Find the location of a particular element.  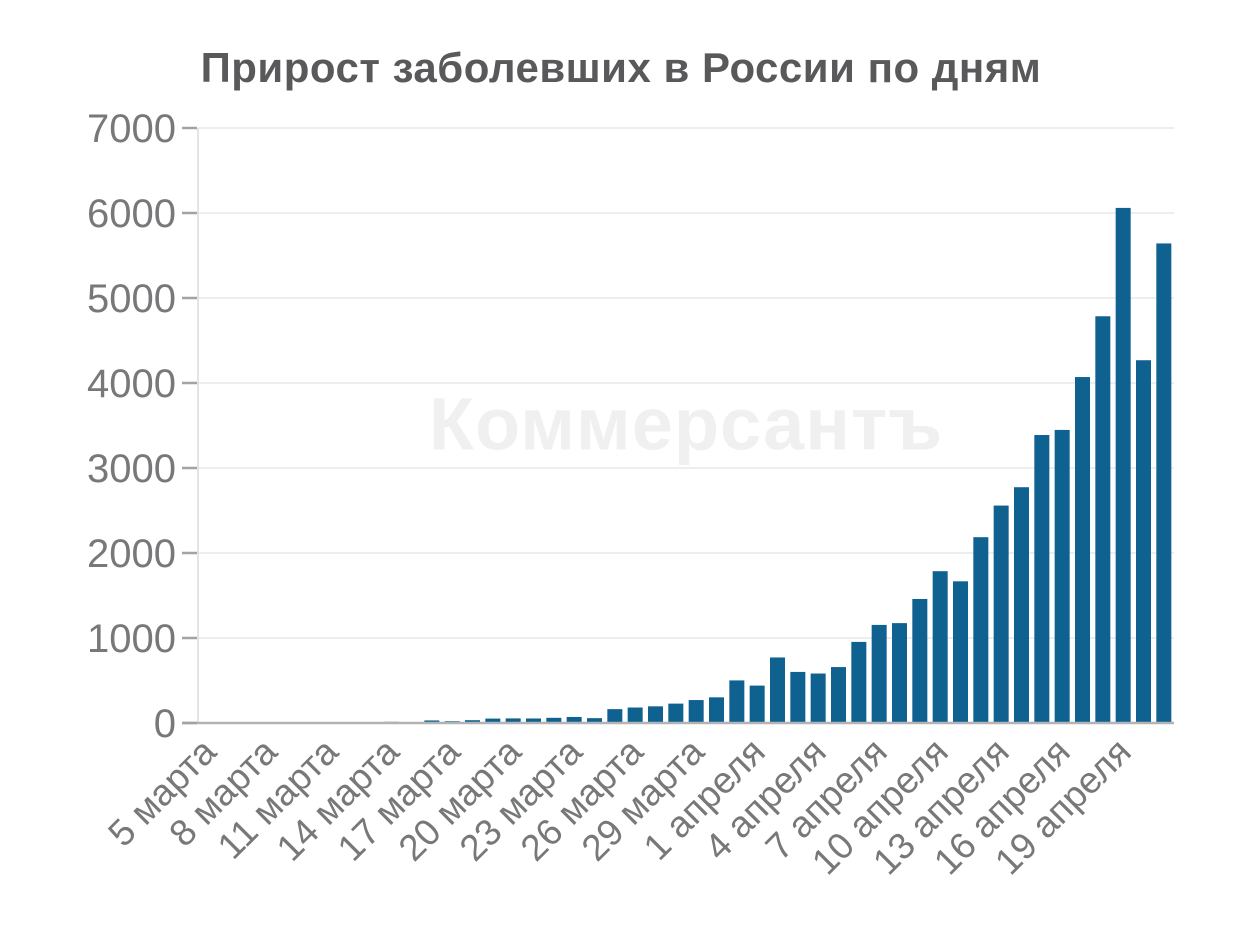

y-tick-label: 7000 is located at coordinates (131, 129).